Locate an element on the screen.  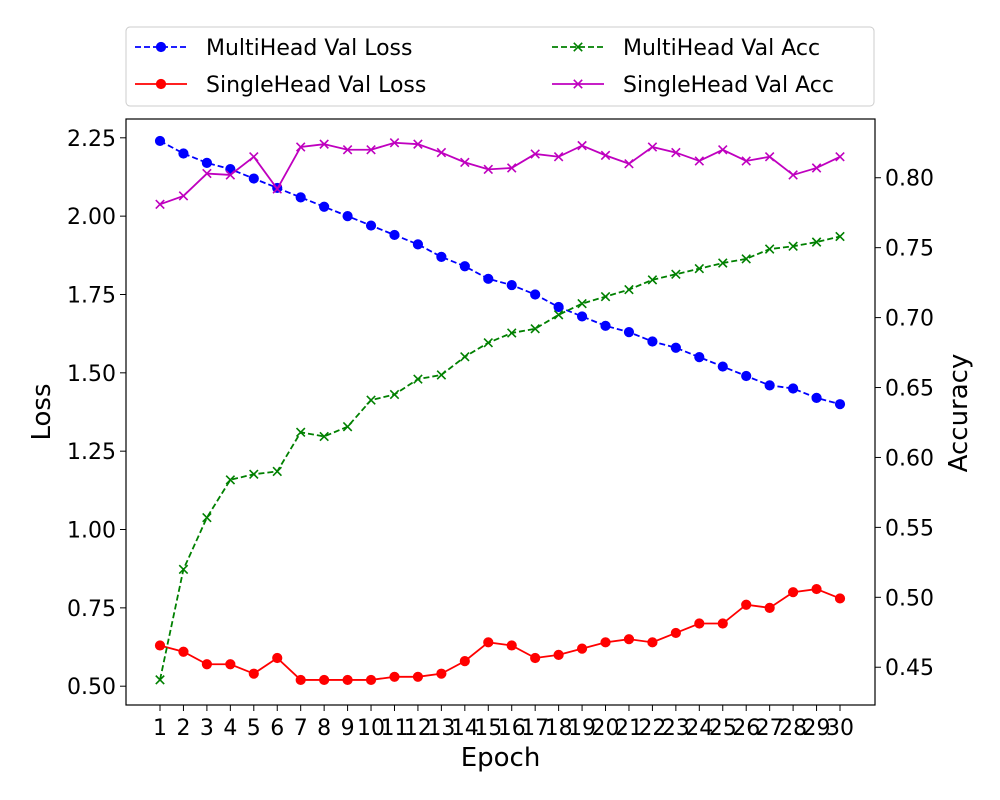
x-tick-label: 5 is located at coordinates (254, 728).